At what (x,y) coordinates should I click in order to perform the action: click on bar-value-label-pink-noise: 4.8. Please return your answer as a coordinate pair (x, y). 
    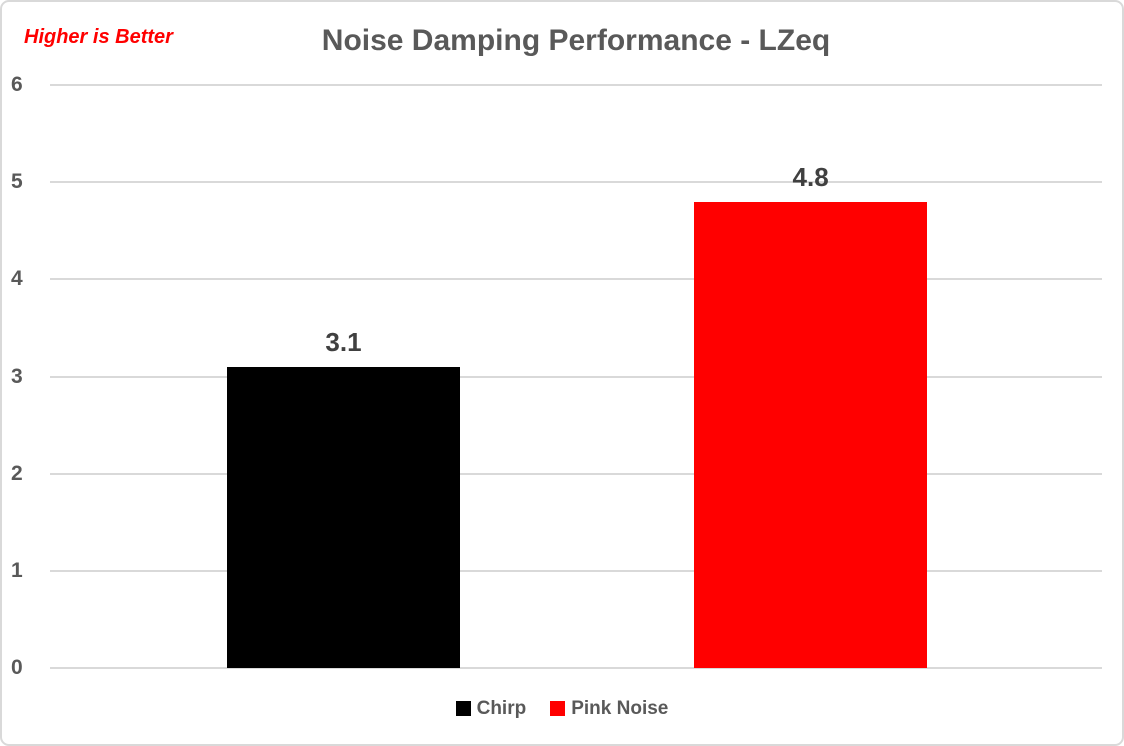
    Looking at the image, I should click on (810, 176).